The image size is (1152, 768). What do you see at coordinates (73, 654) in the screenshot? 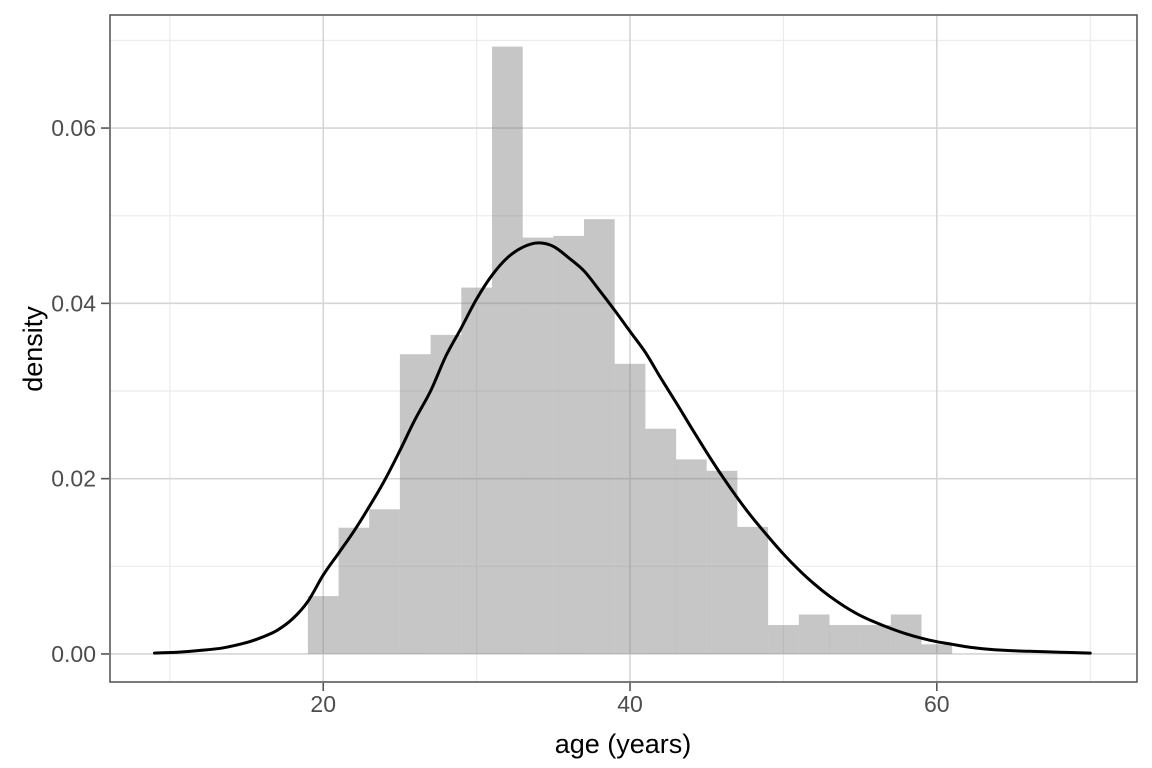
I see `y-tick-label: 0.00` at bounding box center [73, 654].